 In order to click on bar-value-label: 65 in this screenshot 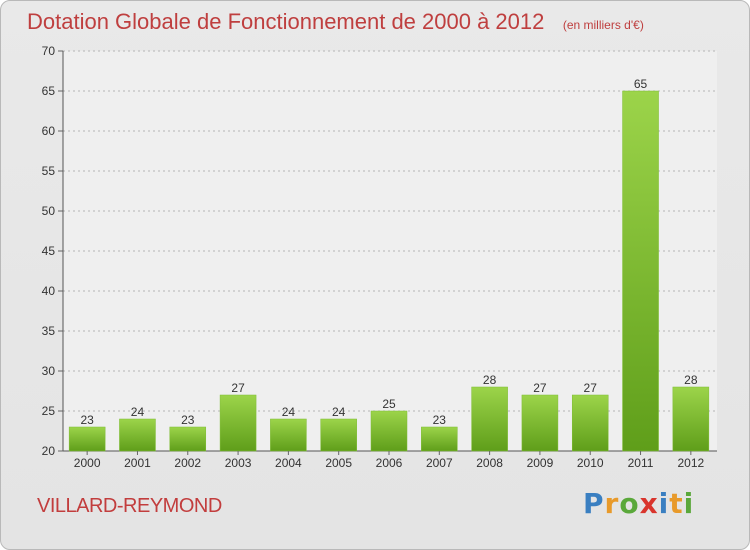, I will do `click(641, 84)`.